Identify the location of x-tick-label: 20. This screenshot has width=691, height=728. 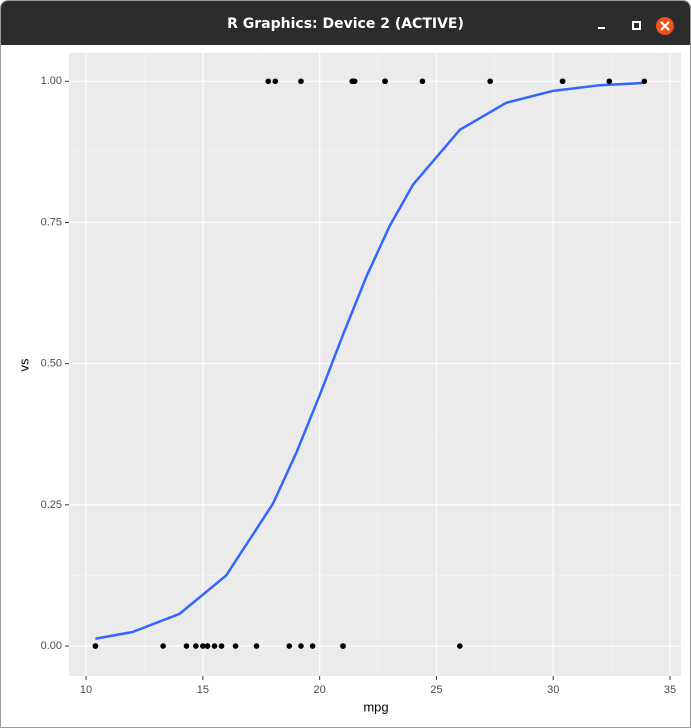
(320, 690).